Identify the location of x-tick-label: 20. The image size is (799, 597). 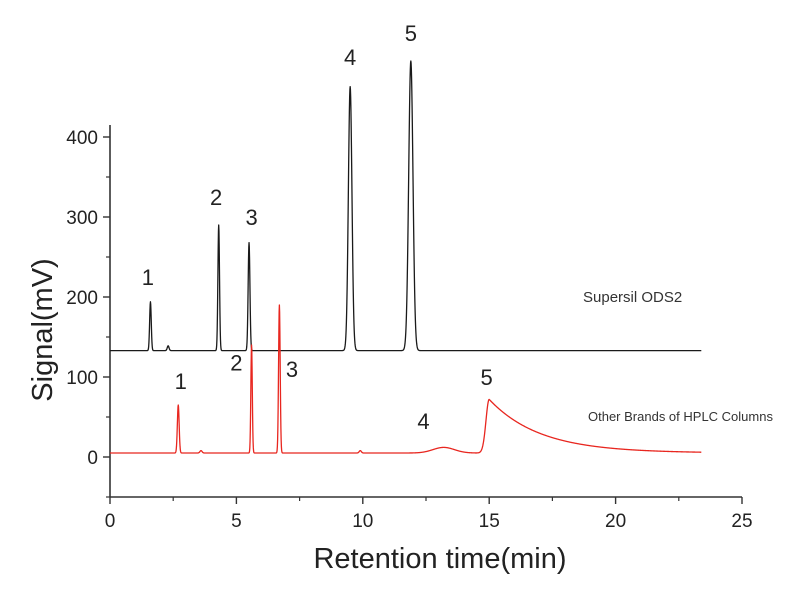
(615, 521).